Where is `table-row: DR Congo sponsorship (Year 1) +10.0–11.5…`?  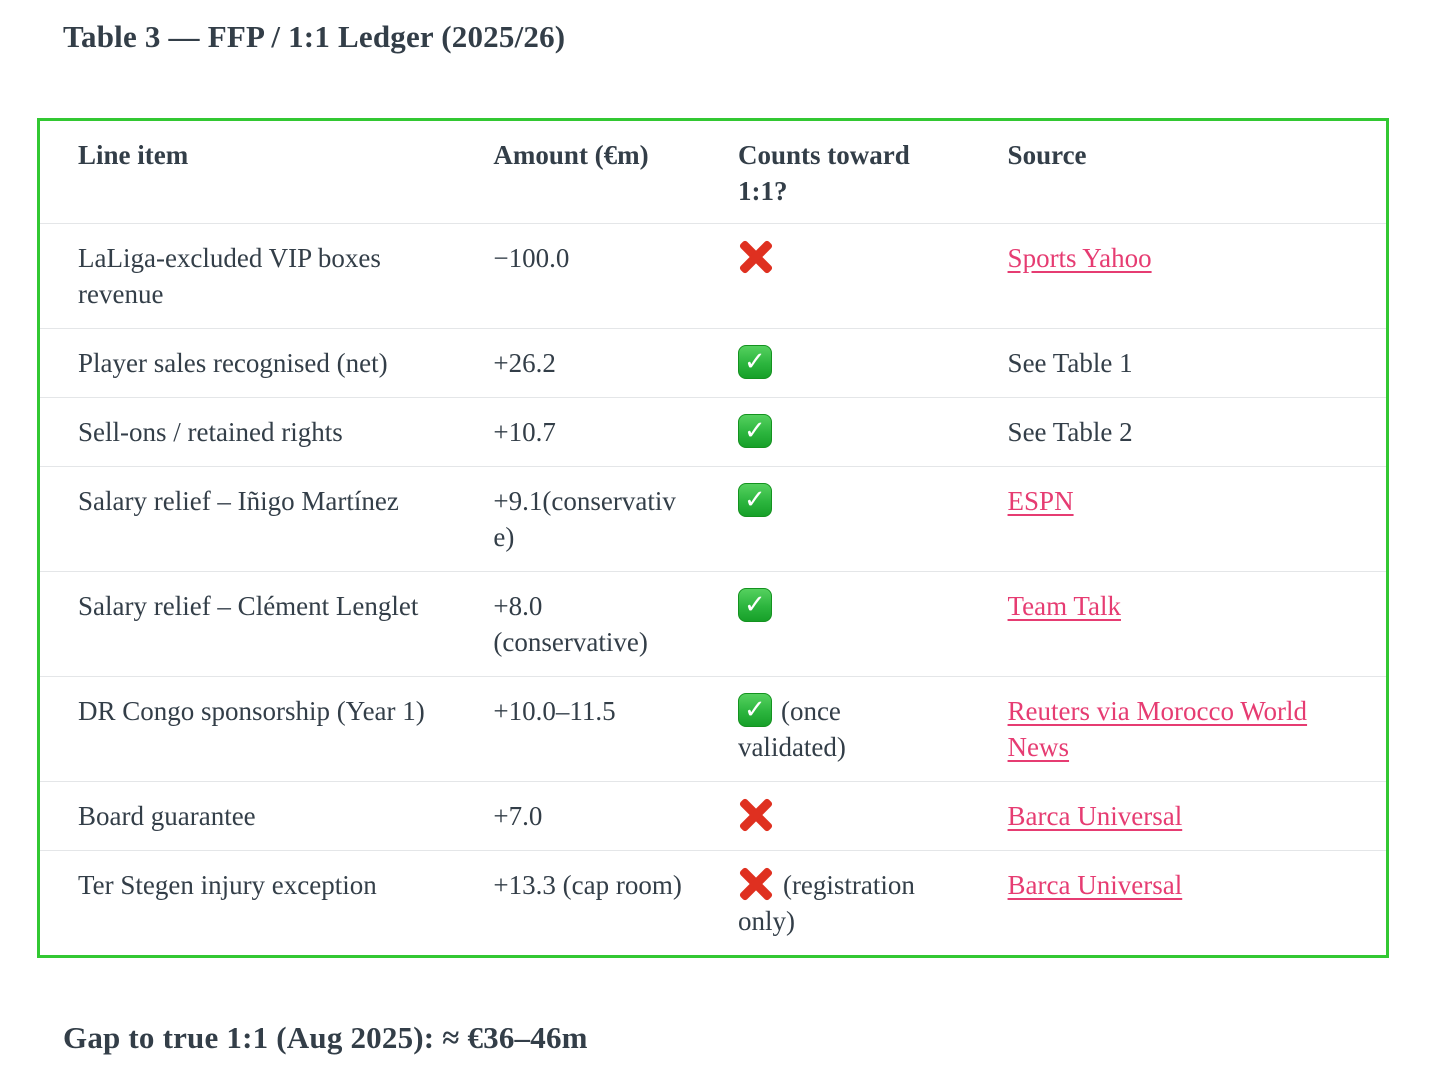
table-row: DR Congo sponsorship (Year 1) +10.0–11.5… is located at coordinates (713, 728).